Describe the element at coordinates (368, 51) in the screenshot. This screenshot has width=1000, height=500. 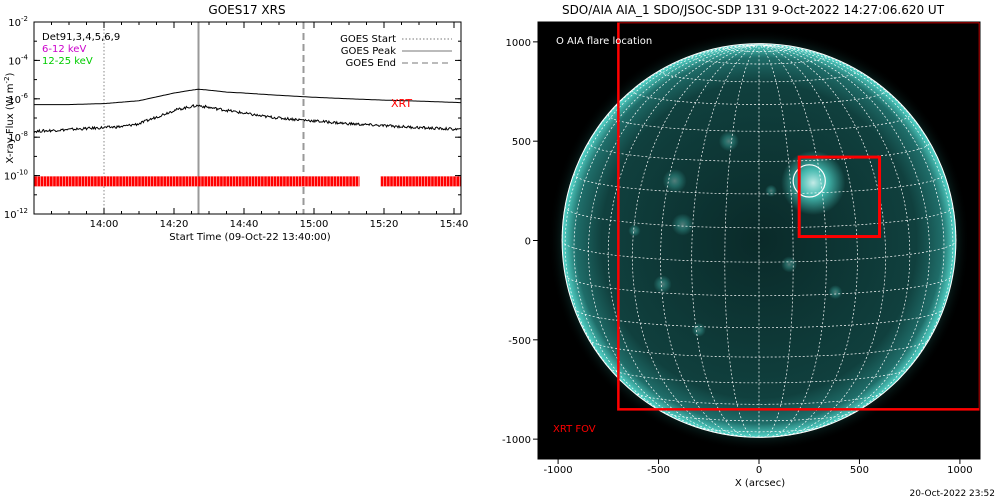
I see `legend-goes-peak: GOES Peak` at that location.